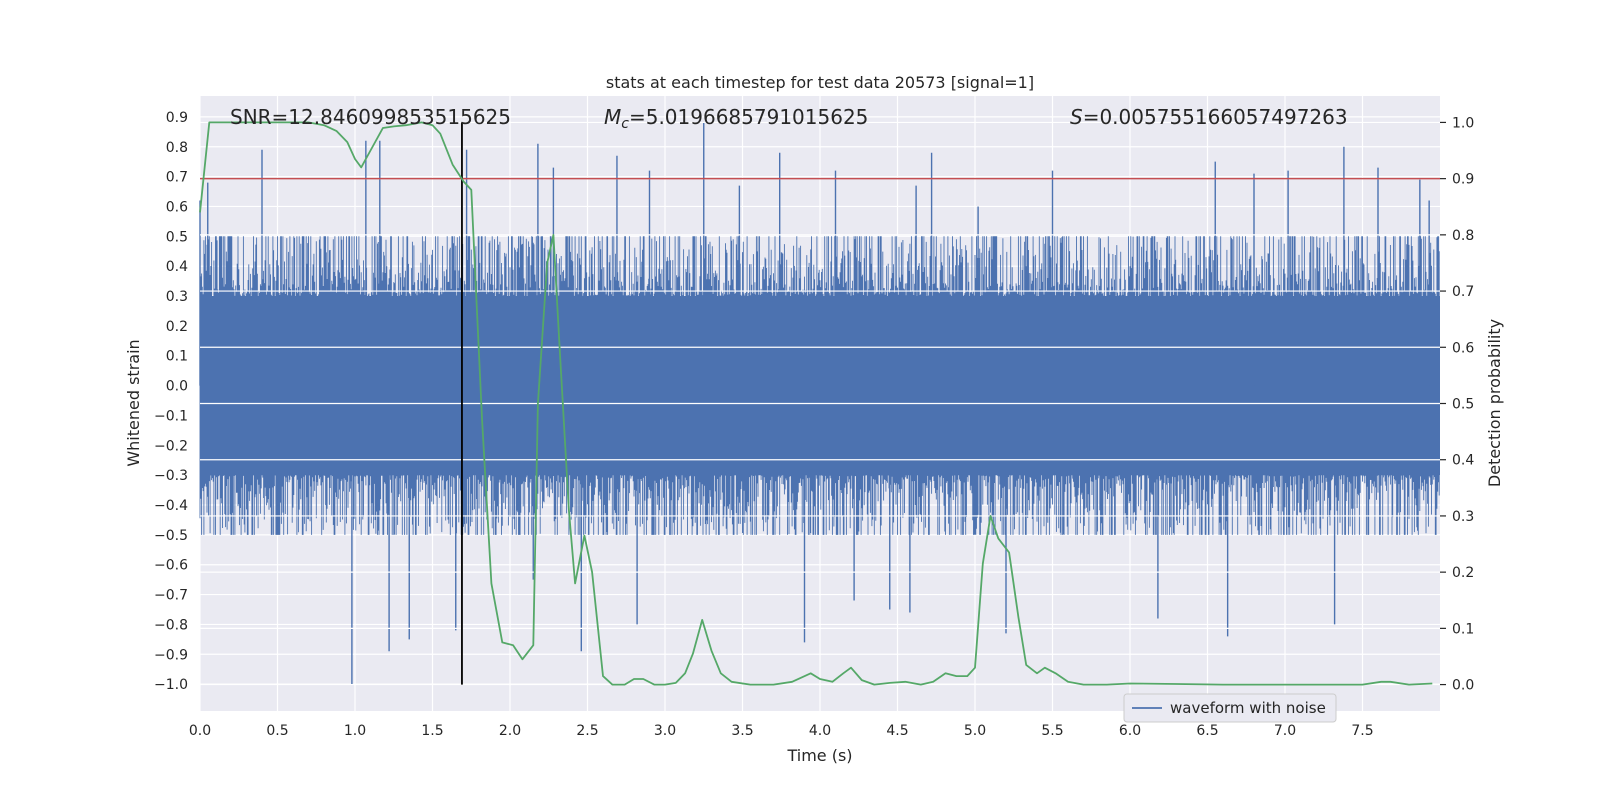 The height and width of the screenshot is (800, 1600). Describe the element at coordinates (277, 731) in the screenshot. I see `x-tick-label: 0.5` at that location.